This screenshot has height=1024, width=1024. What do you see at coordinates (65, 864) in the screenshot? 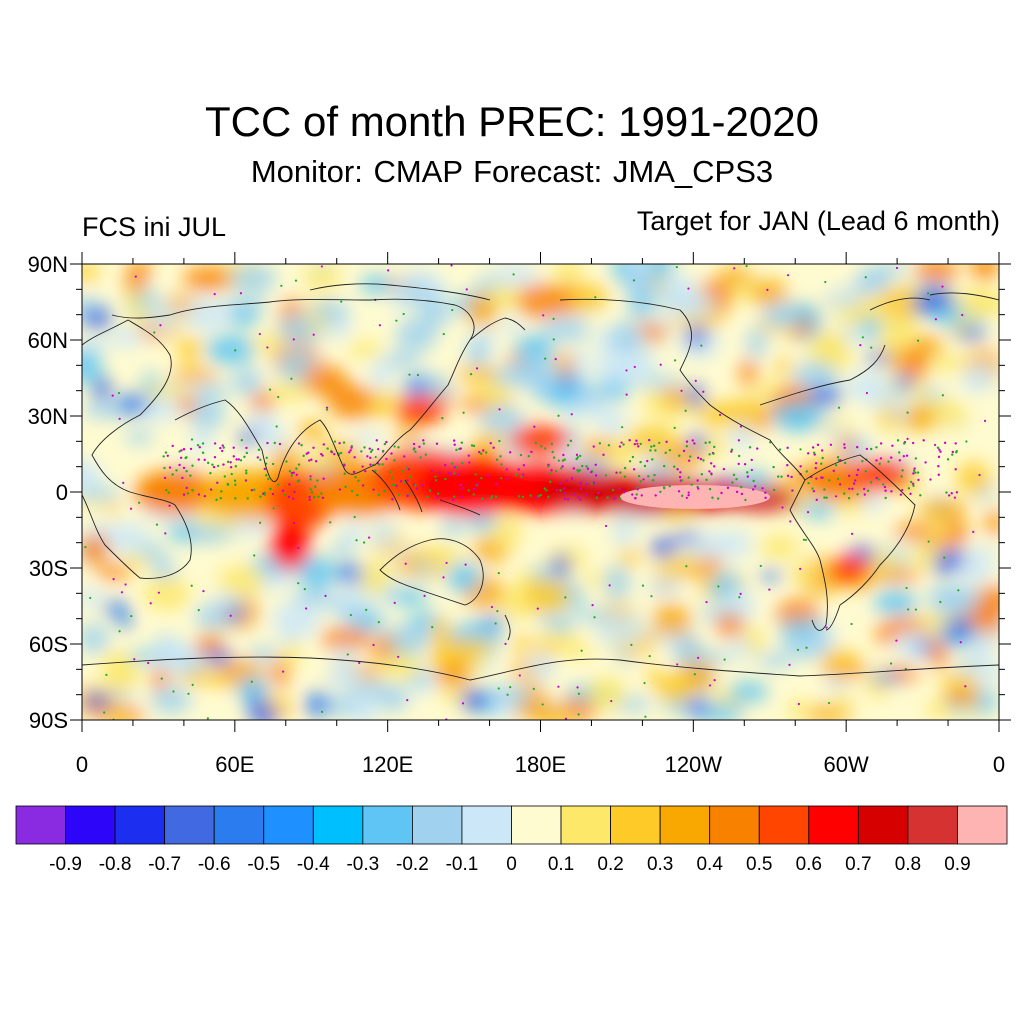
I see `colorbar-label: -0.9` at bounding box center [65, 864].